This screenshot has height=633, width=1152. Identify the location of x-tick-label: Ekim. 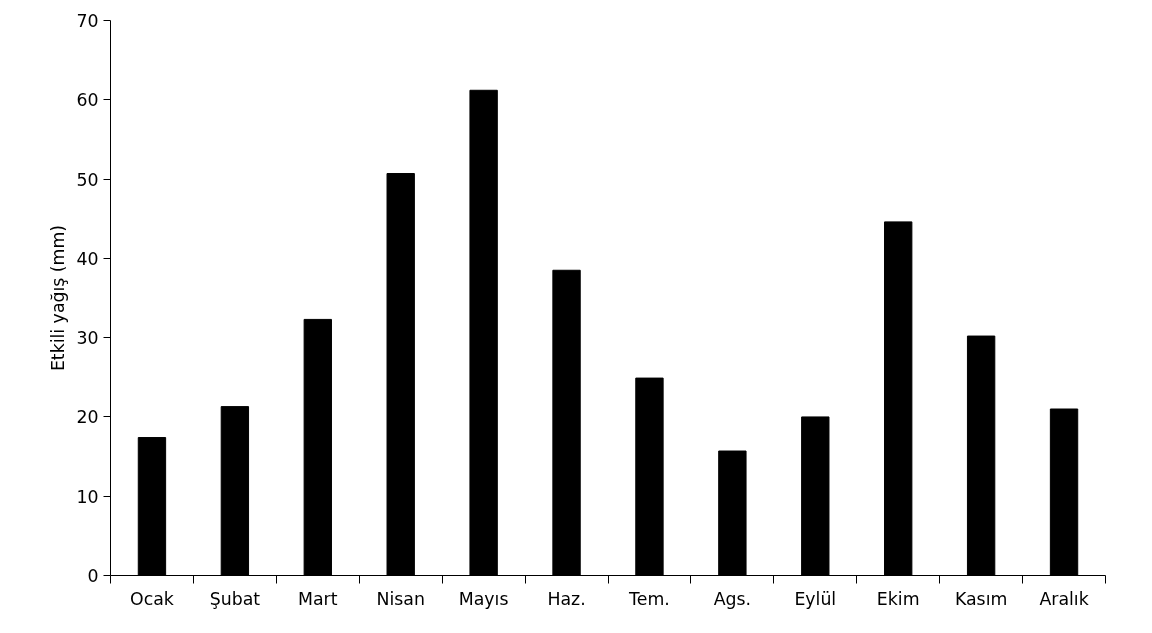
(898, 598).